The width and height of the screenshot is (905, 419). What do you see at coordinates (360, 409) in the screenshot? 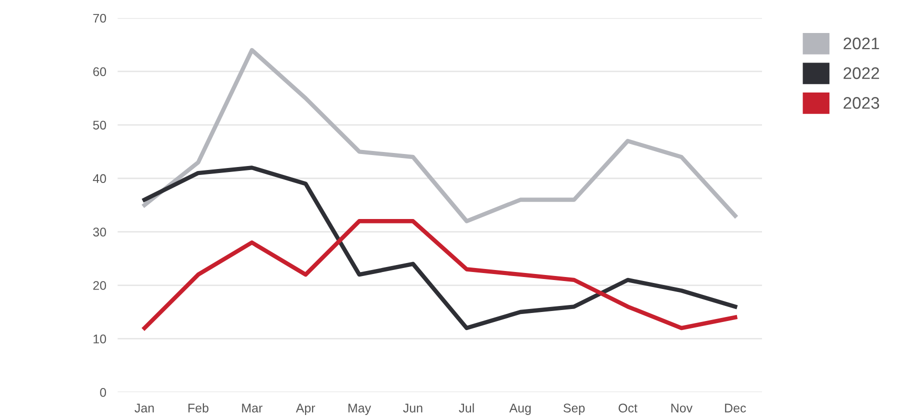
I see `x-tick-label: May` at bounding box center [360, 409].